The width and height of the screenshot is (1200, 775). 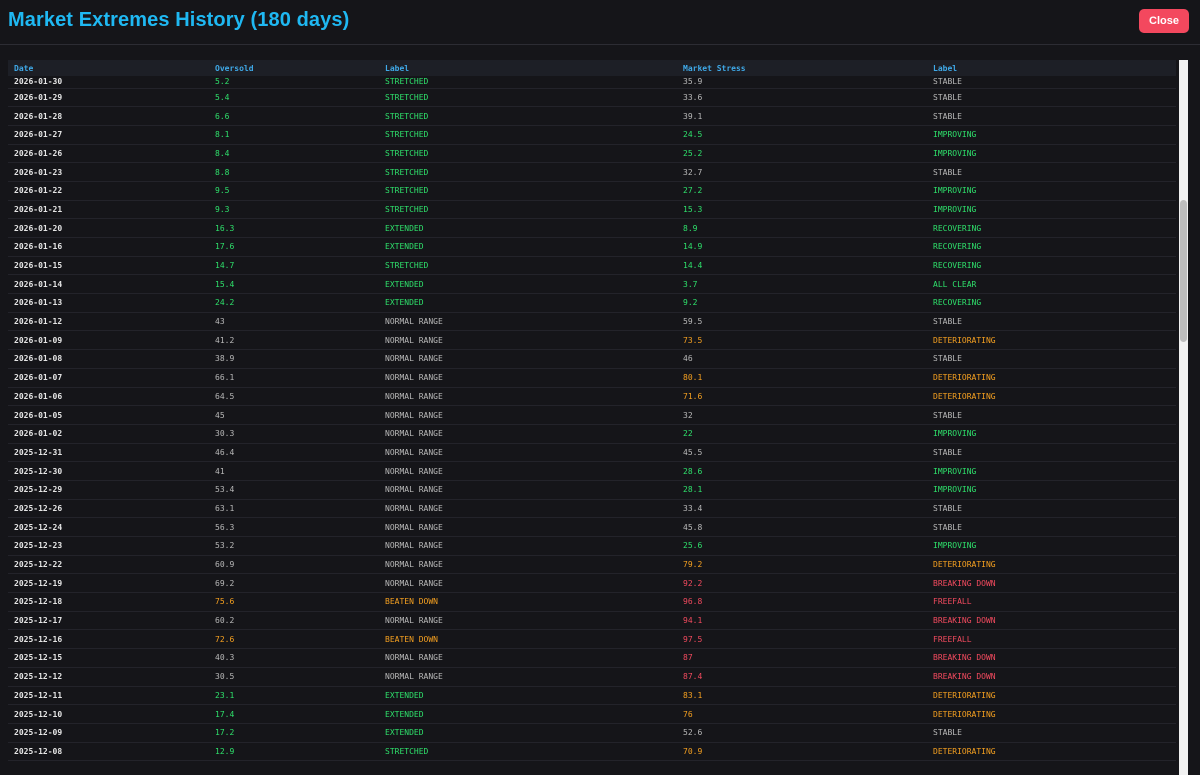 What do you see at coordinates (693, 97) in the screenshot?
I see `market-stress-cell: 33.6` at bounding box center [693, 97].